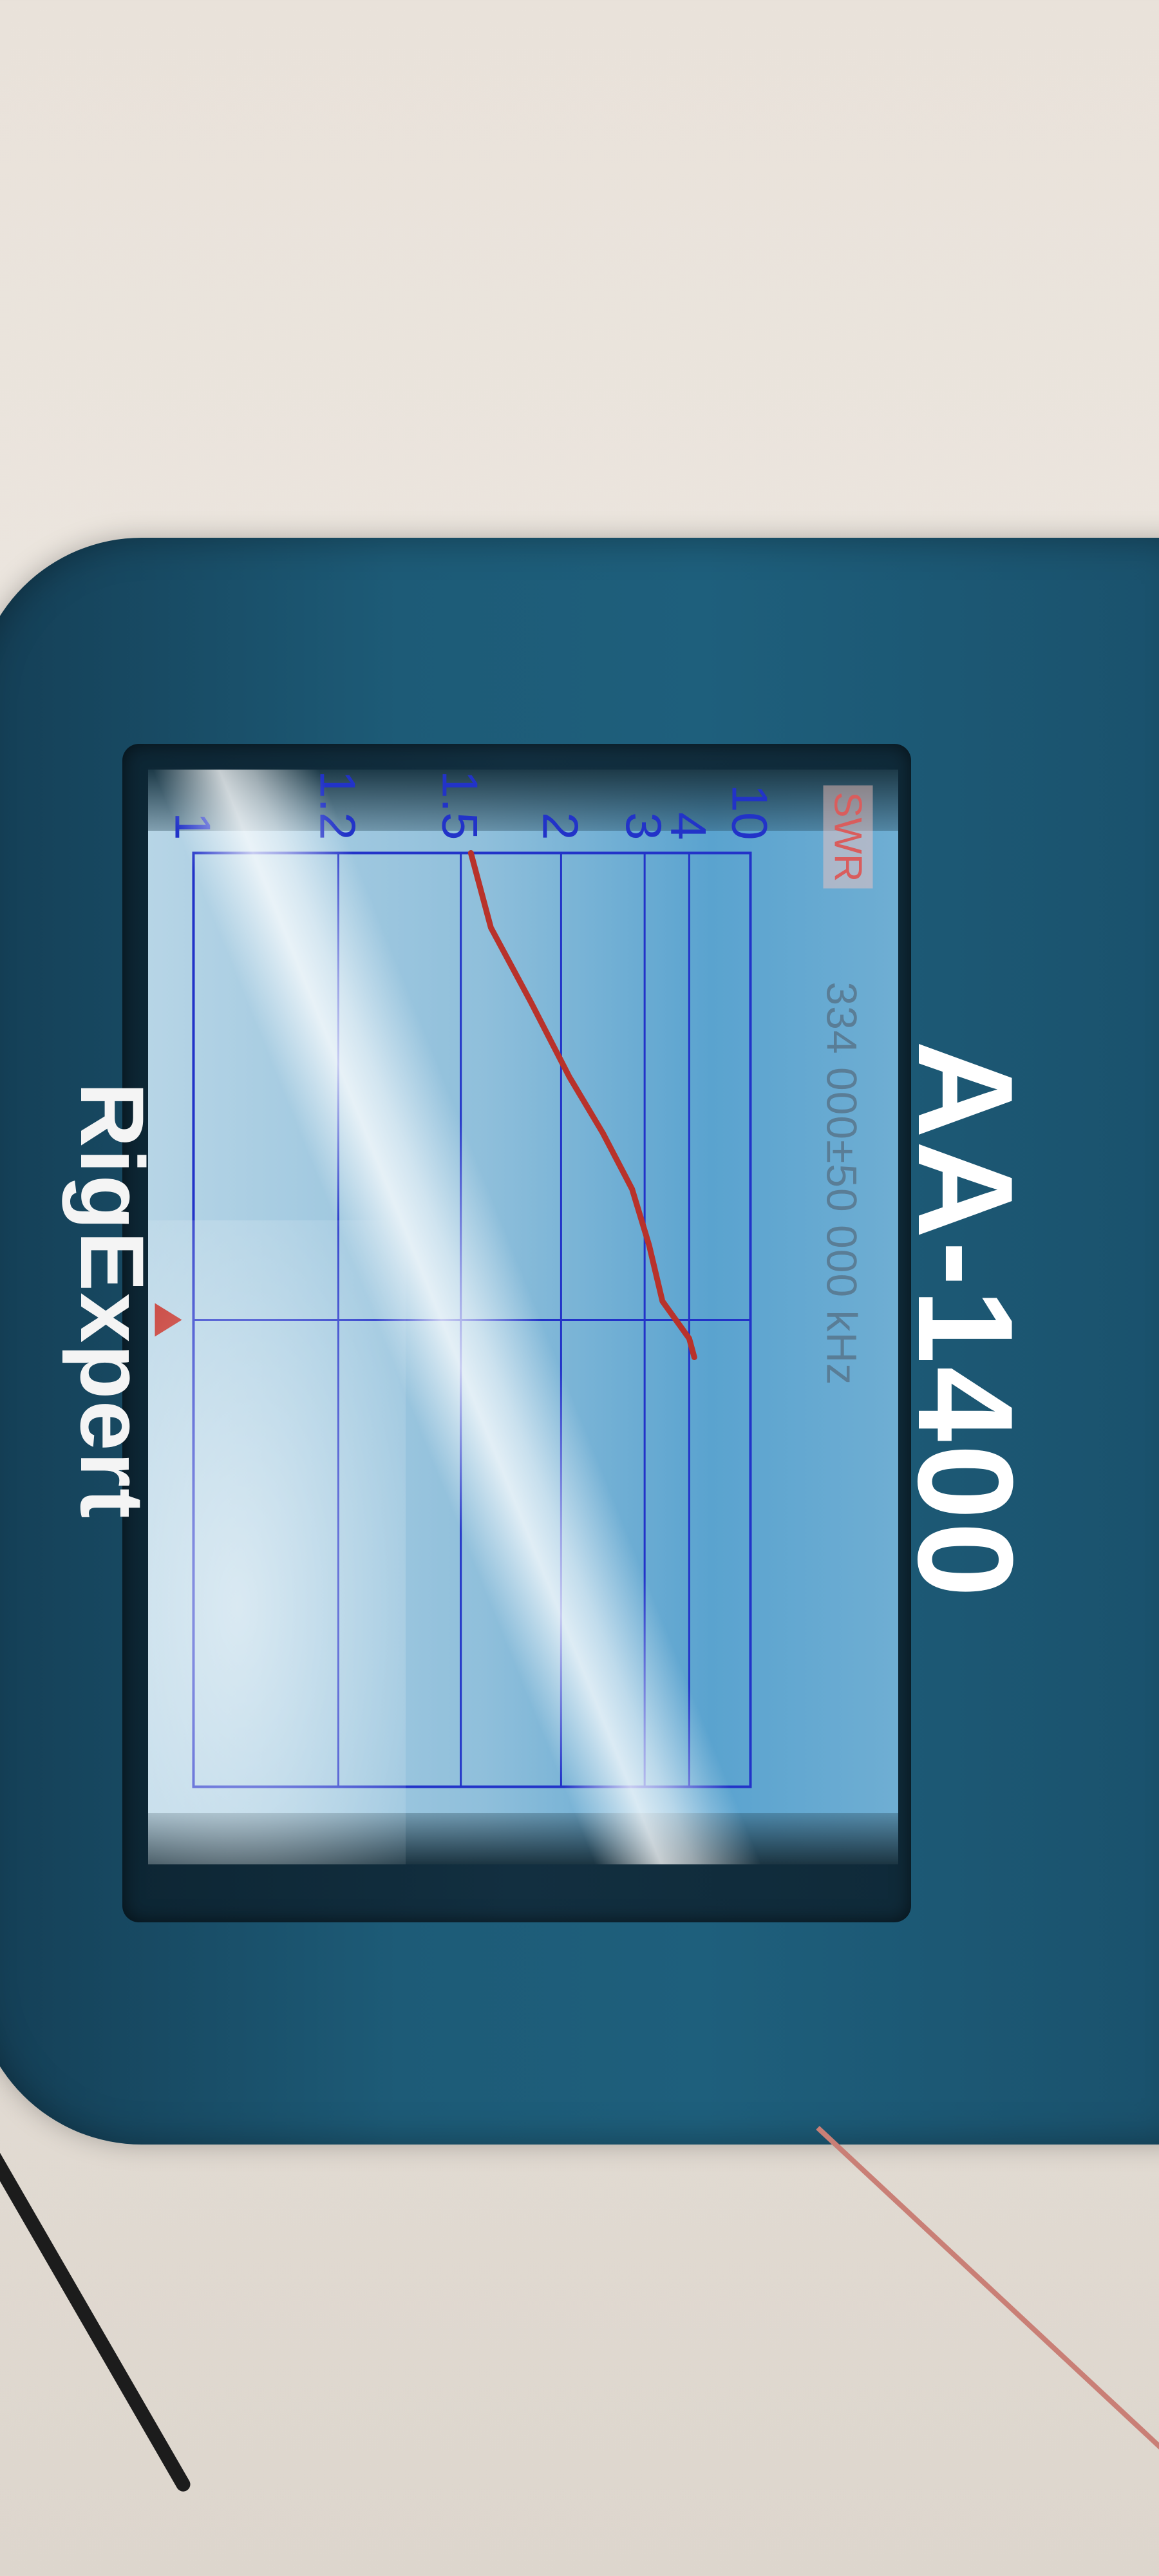 The height and width of the screenshot is (2576, 1159). Describe the element at coordinates (112, 1301) in the screenshot. I see `brand-logo-text: RigExpert` at that location.